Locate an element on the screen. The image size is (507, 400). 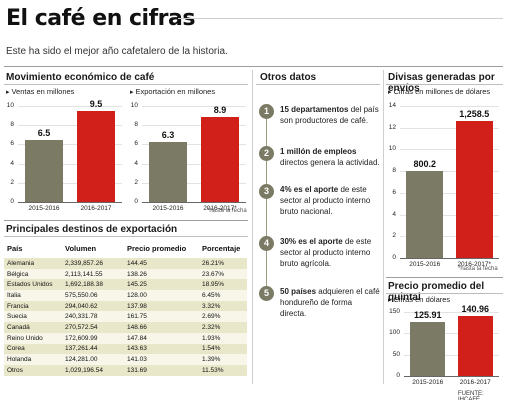
divisas-footnote: *hasta la fecha is located at coordinates (478, 269).